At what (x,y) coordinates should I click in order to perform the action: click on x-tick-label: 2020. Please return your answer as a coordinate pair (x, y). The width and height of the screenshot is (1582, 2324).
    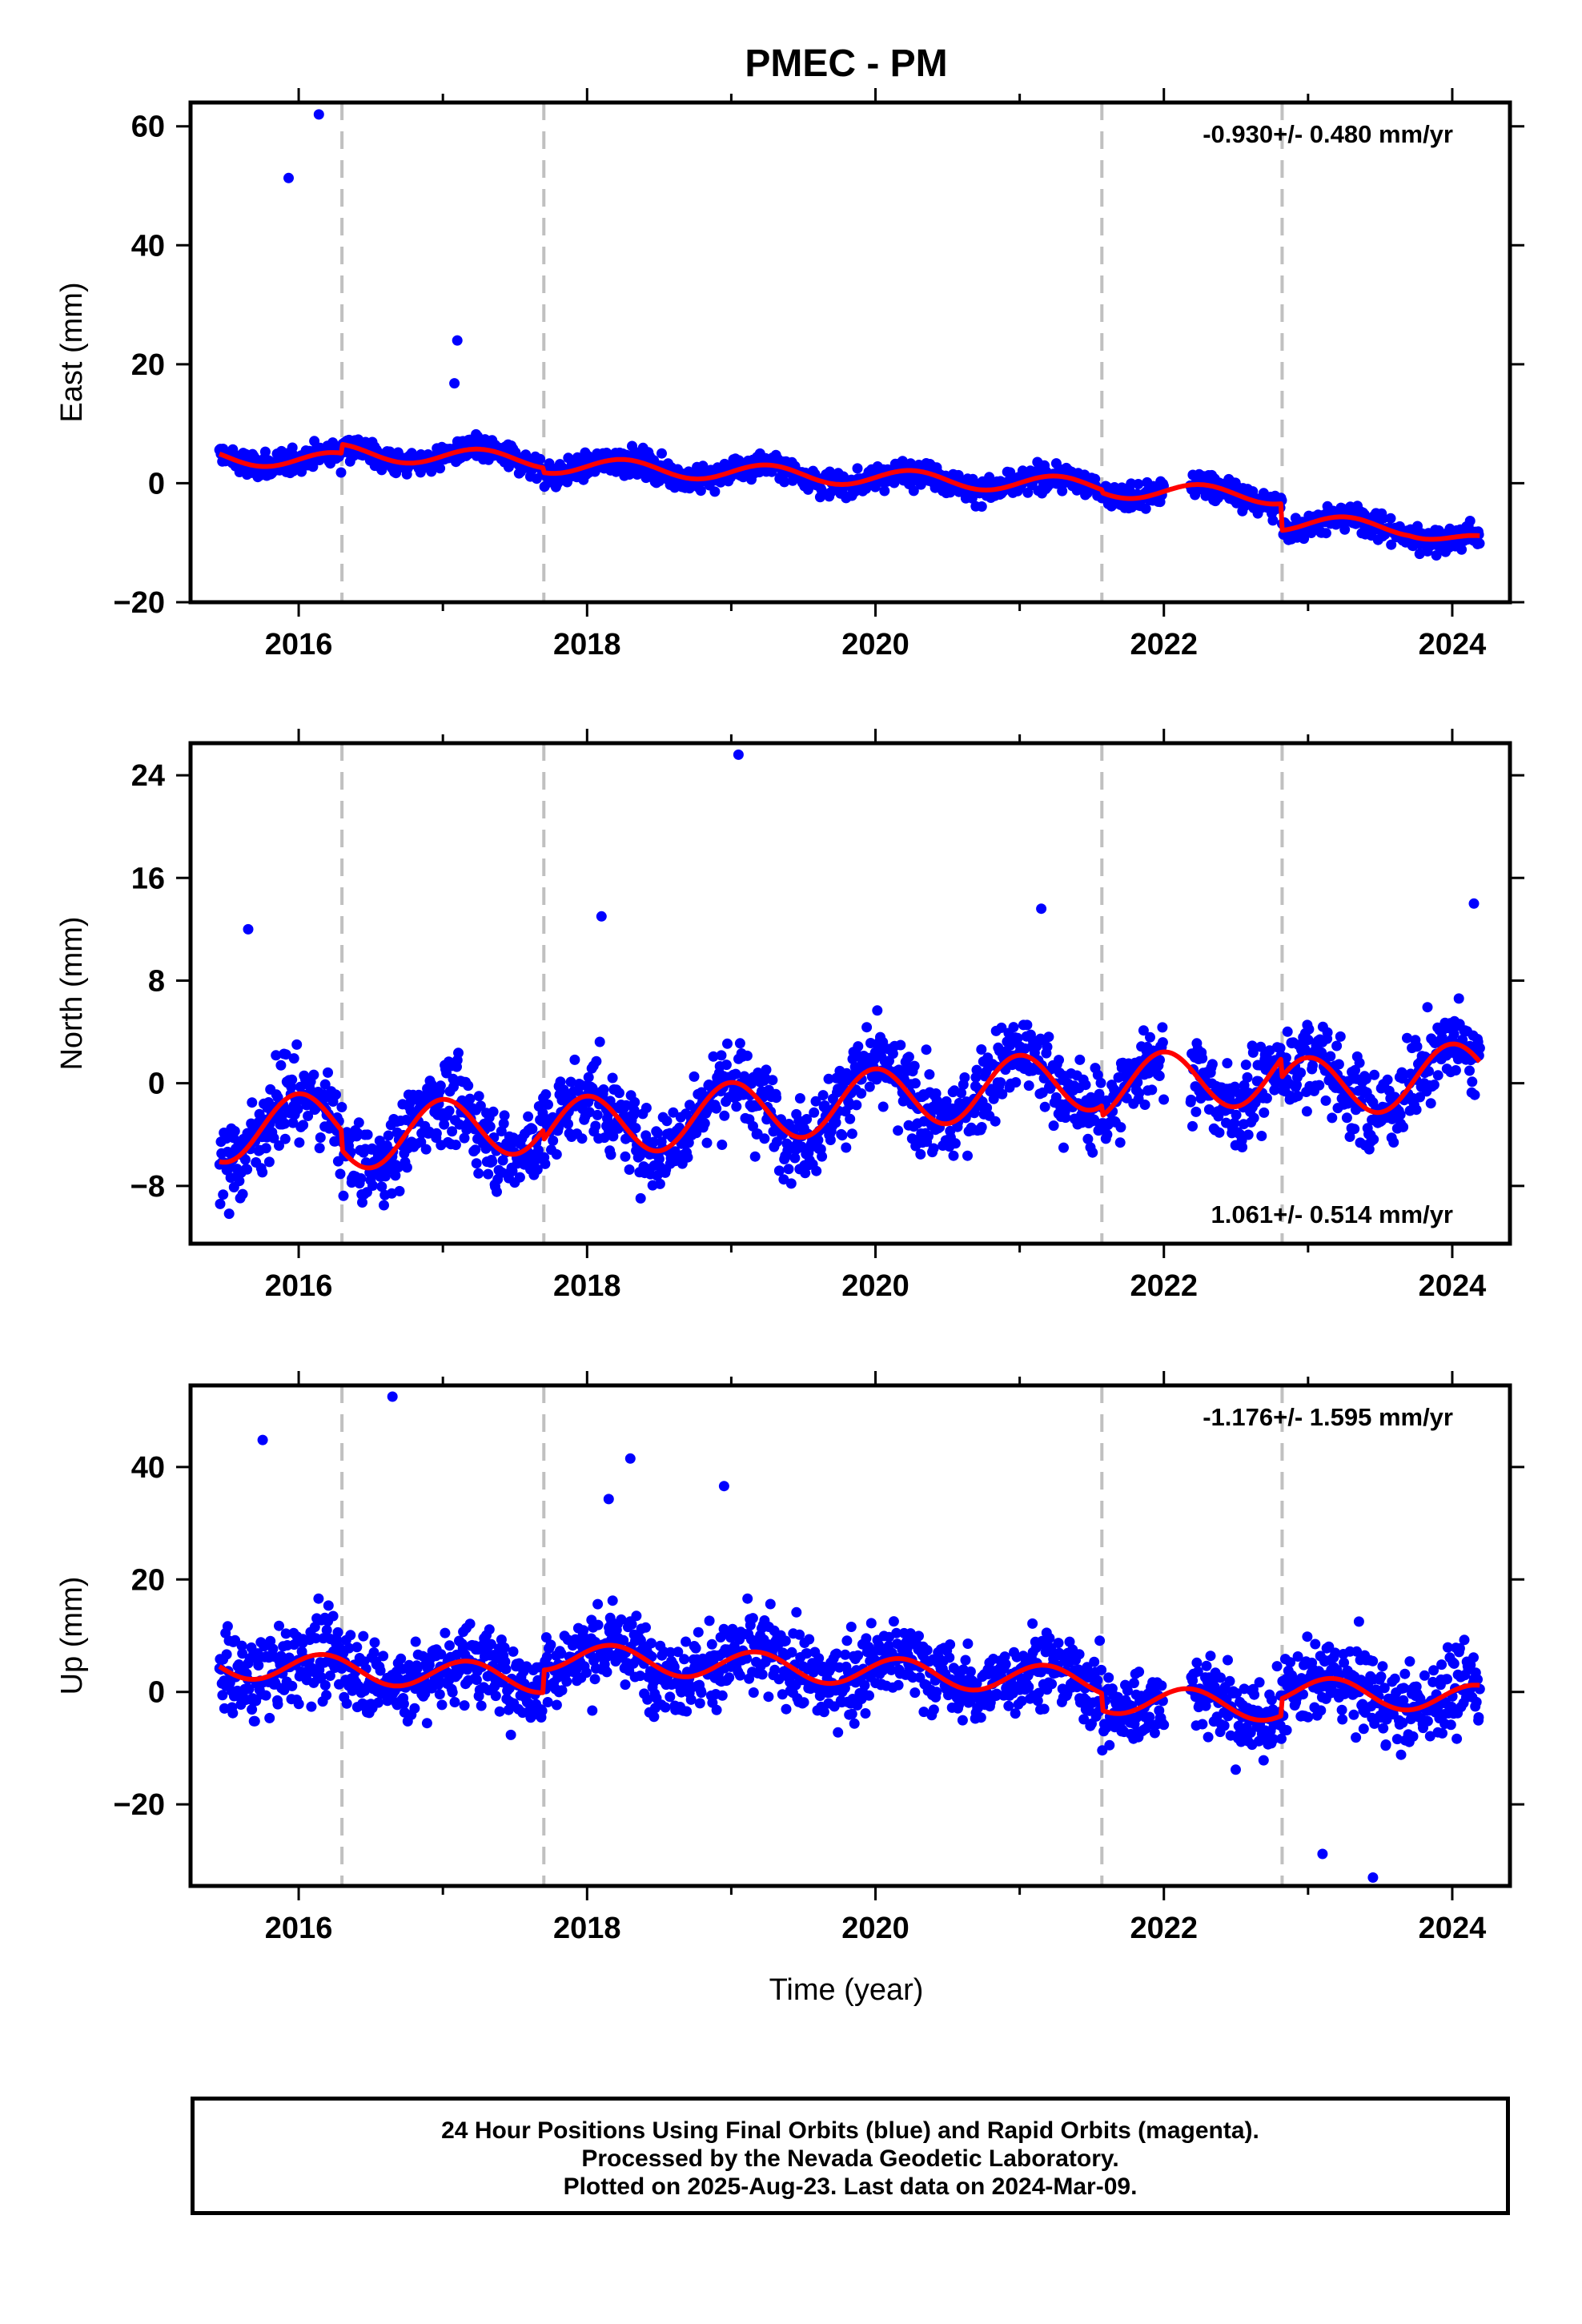
    Looking at the image, I should click on (875, 1286).